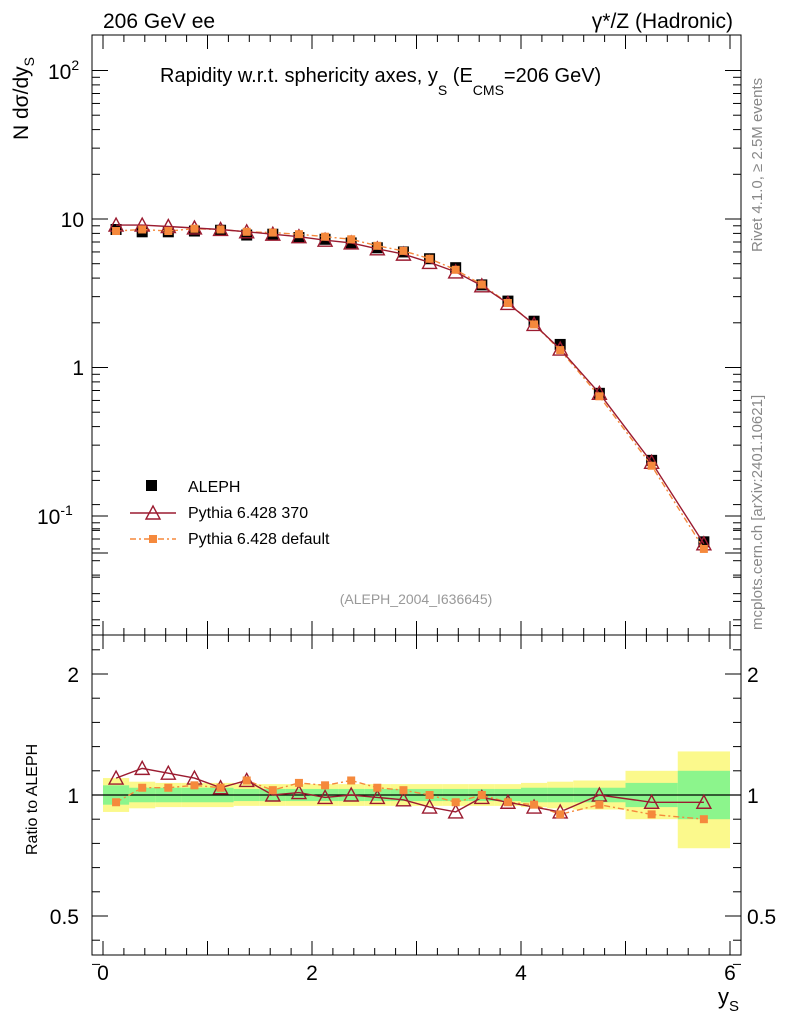 The image size is (786, 1029). I want to click on ratio-pythia-370-line, so click(409, 790).